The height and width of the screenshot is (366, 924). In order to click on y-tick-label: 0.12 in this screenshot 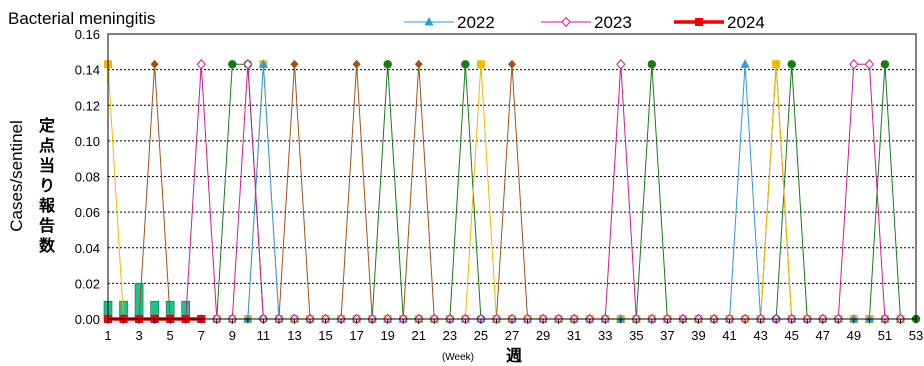, I will do `click(87, 105)`.